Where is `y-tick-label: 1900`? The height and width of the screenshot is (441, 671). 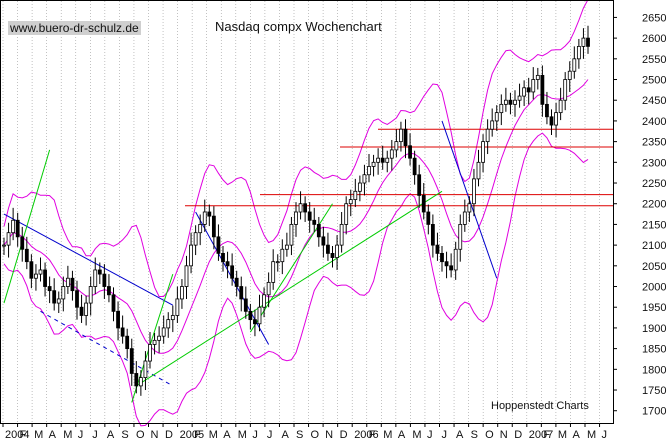
y-tick-label: 1900 is located at coordinates (654, 329).